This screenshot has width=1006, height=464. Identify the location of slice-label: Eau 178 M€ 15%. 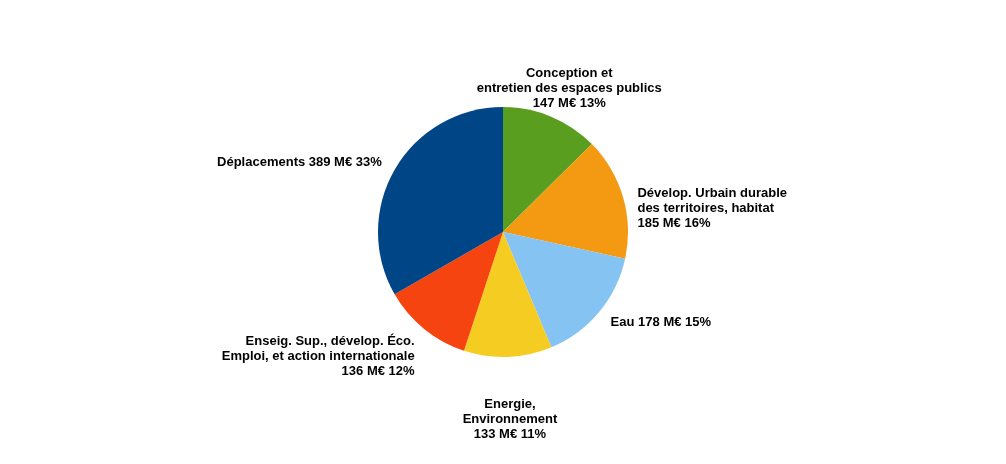
(661, 321).